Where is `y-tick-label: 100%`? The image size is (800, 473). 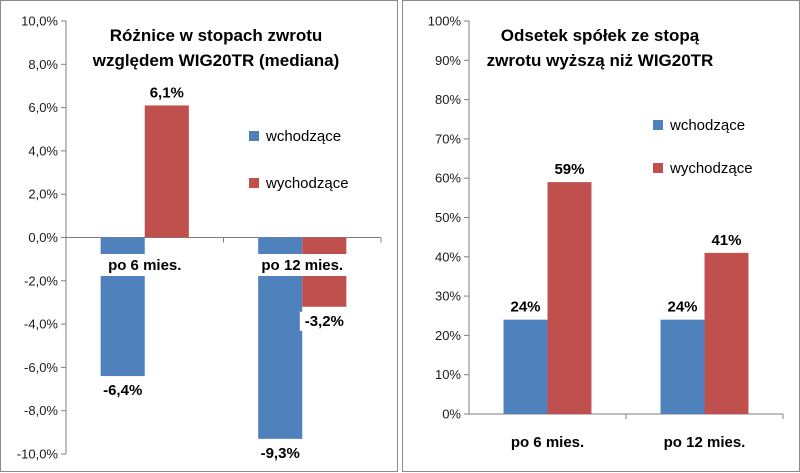
y-tick-label: 100% is located at coordinates (445, 21).